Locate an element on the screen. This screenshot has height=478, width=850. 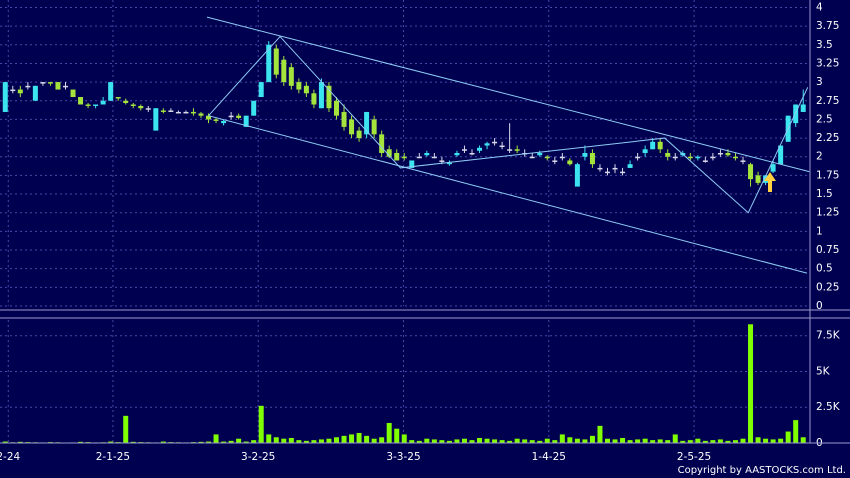
y-tick-label: 1.5 is located at coordinates (824, 194).